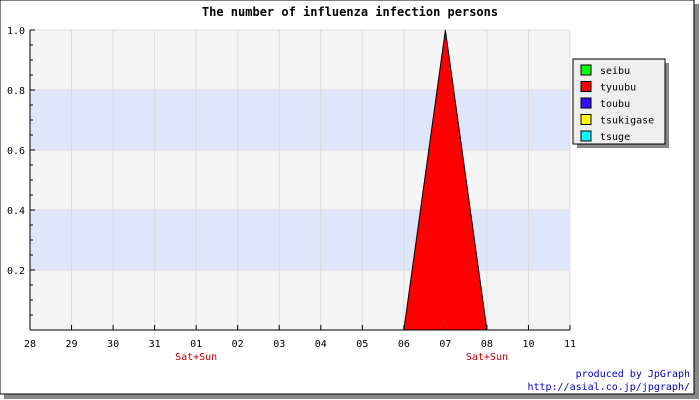 The image size is (700, 400). I want to click on x-tick-label: 05, so click(362, 344).